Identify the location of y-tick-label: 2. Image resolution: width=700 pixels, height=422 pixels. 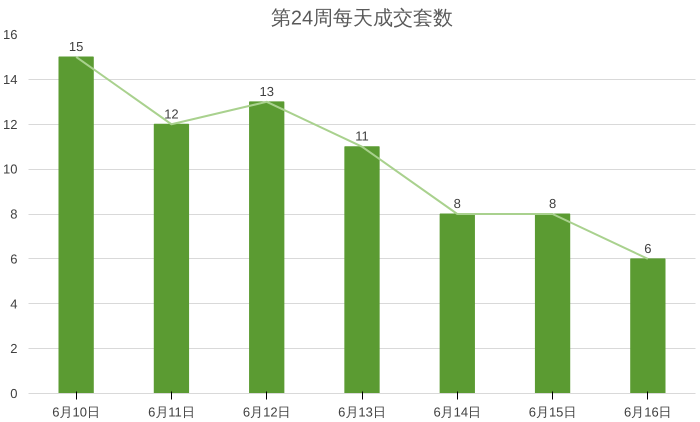
(14, 348).